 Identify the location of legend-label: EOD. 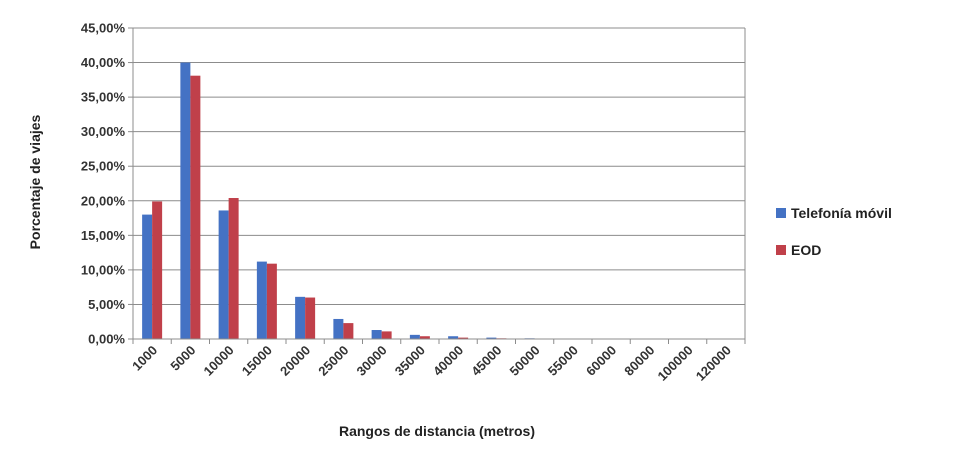
(806, 250).